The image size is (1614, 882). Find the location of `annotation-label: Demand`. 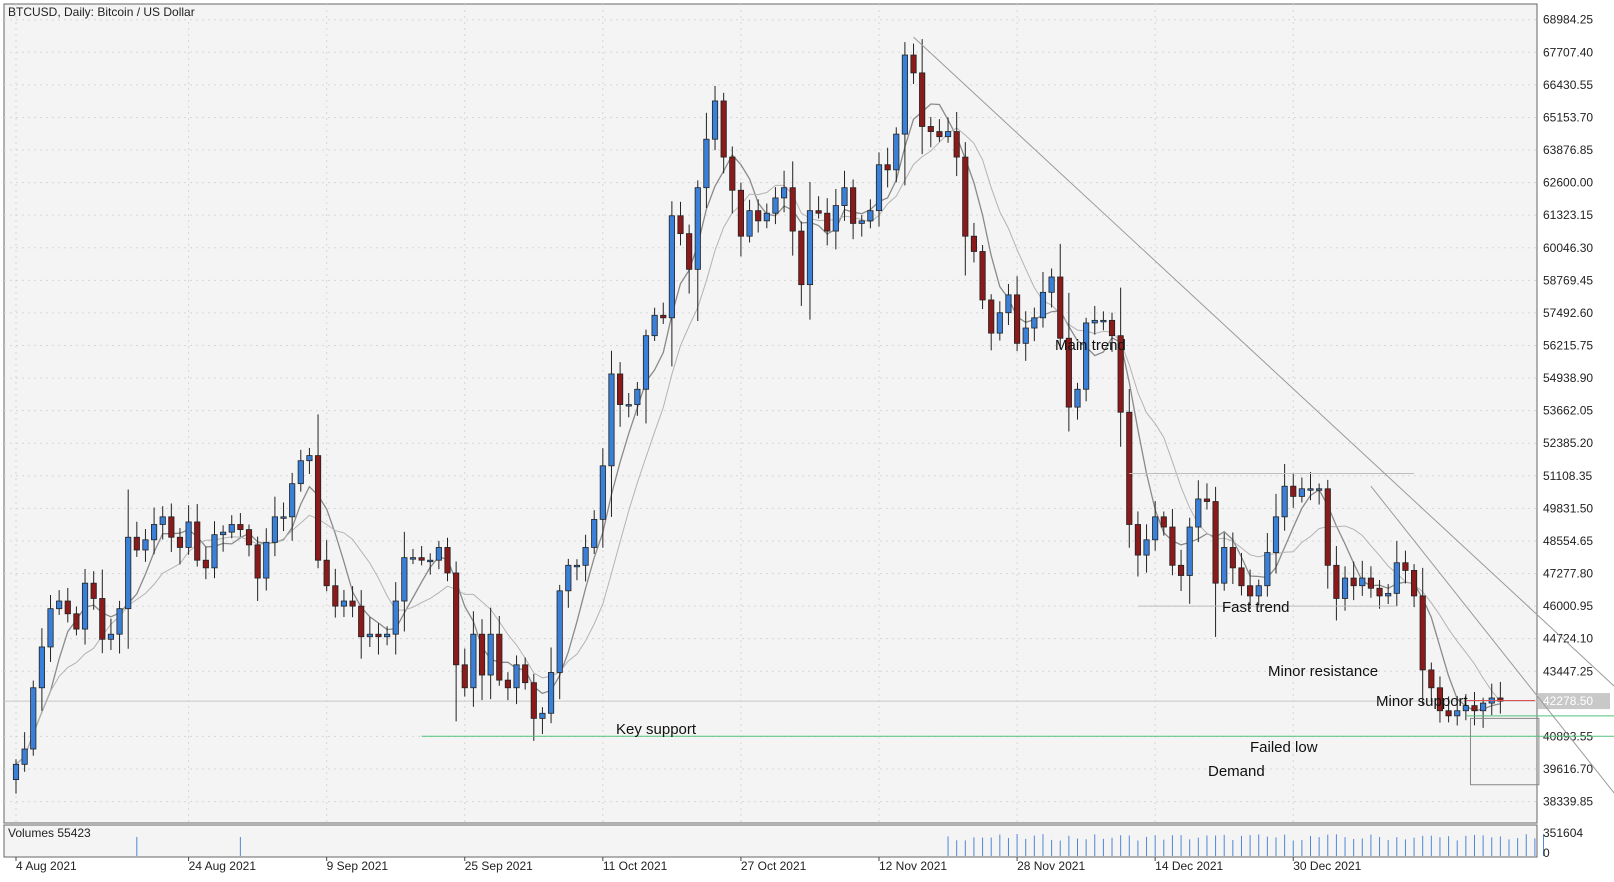

annotation-label: Demand is located at coordinates (1236, 771).